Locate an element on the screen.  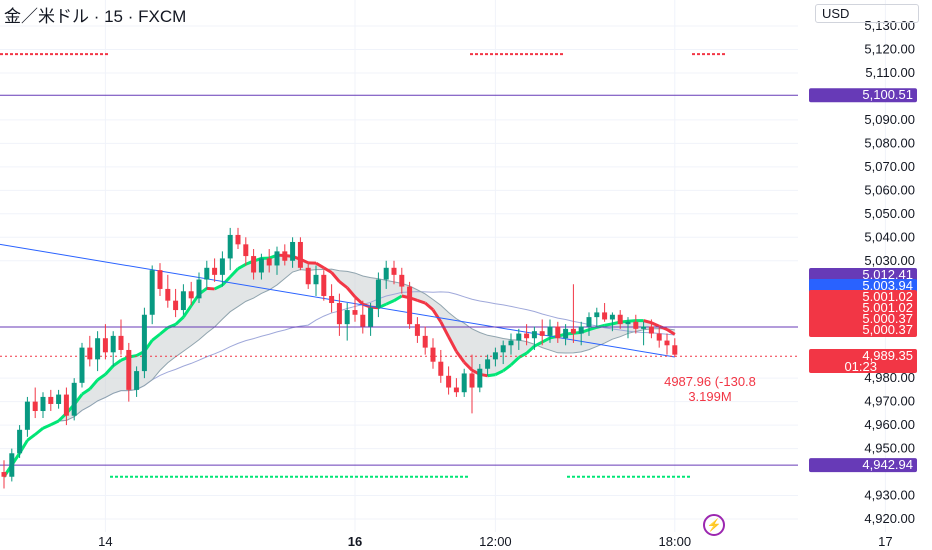
currency-selector: USD is located at coordinates (867, 13).